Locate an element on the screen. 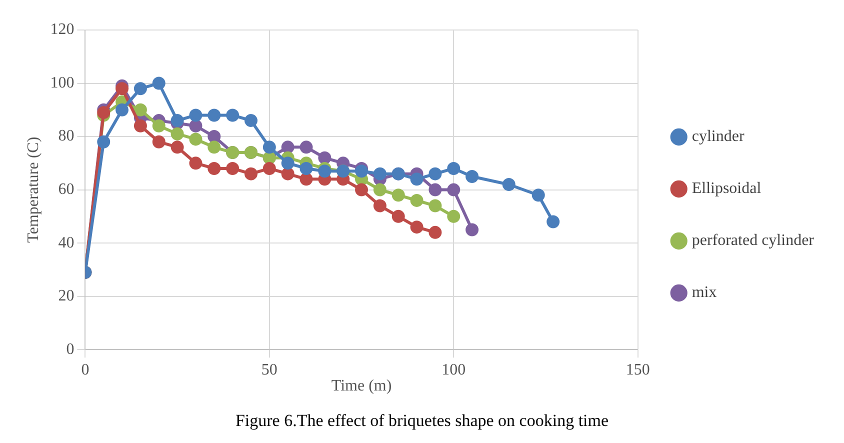 This screenshot has width=844, height=443. y-axis-title: Temperature (C) is located at coordinates (33, 189).